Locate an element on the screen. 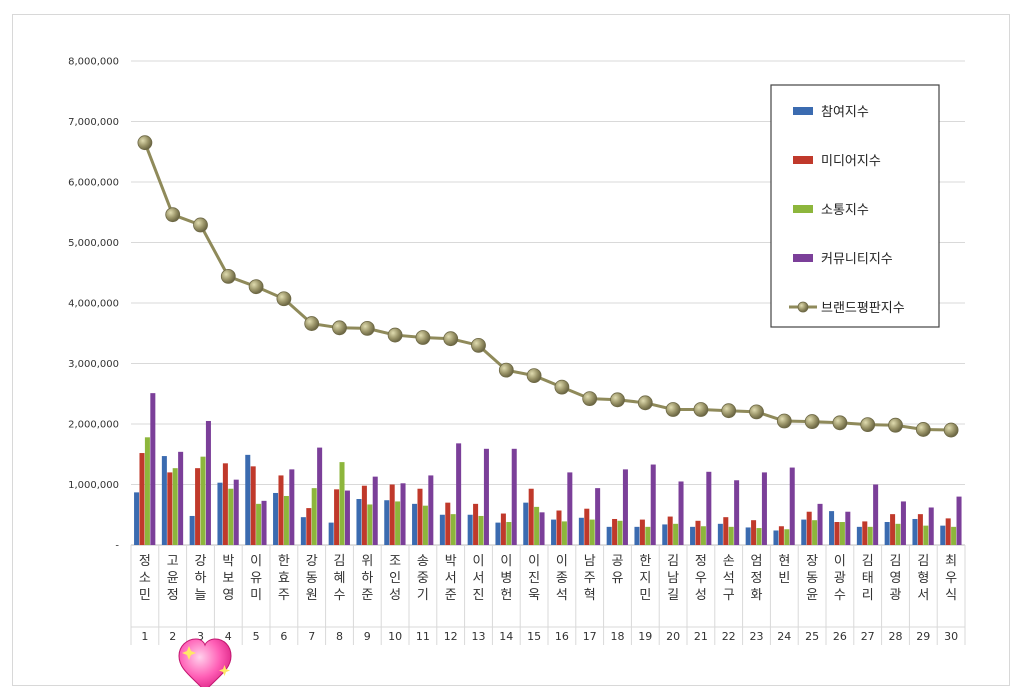 This screenshot has height=700, width=1024. x-rank-label: 7 is located at coordinates (311, 636).